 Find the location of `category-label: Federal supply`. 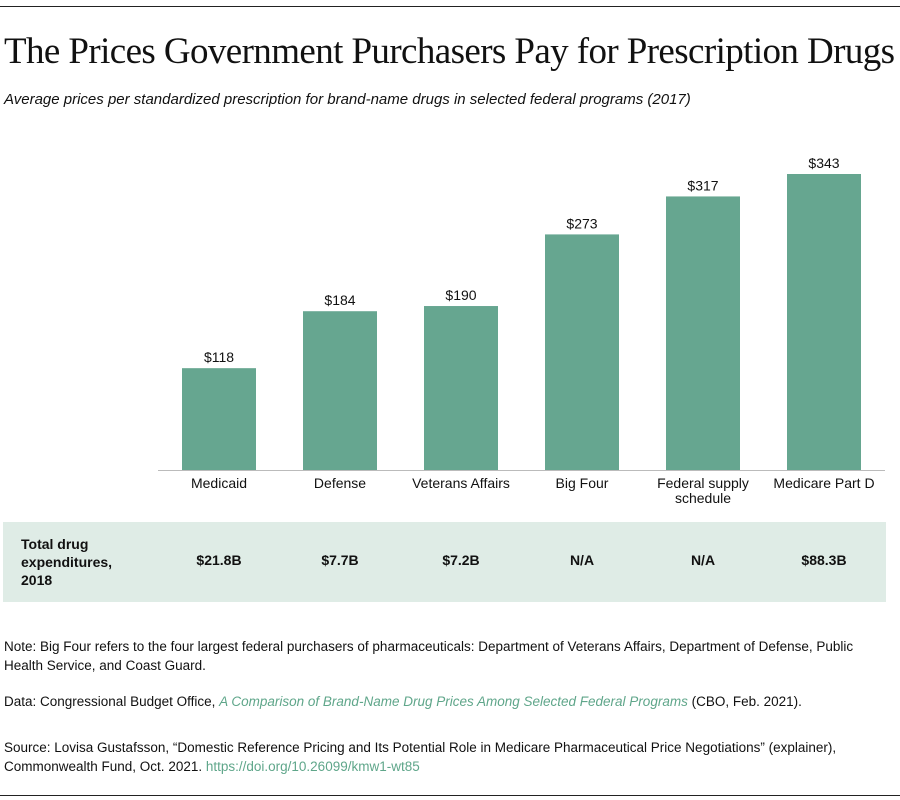

category-label: Federal supply is located at coordinates (703, 483).